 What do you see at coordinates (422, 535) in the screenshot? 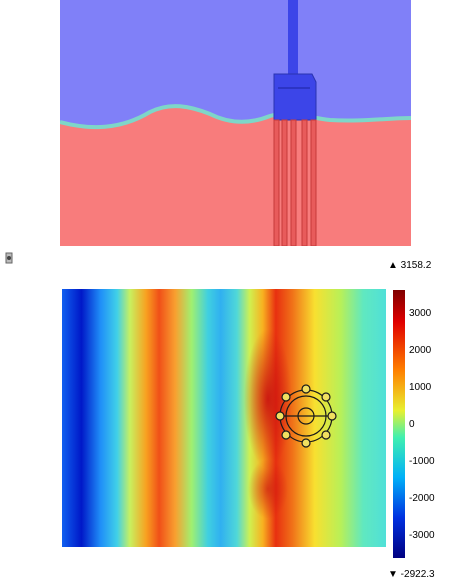
I see `colorbar-tick: -3000` at bounding box center [422, 535].